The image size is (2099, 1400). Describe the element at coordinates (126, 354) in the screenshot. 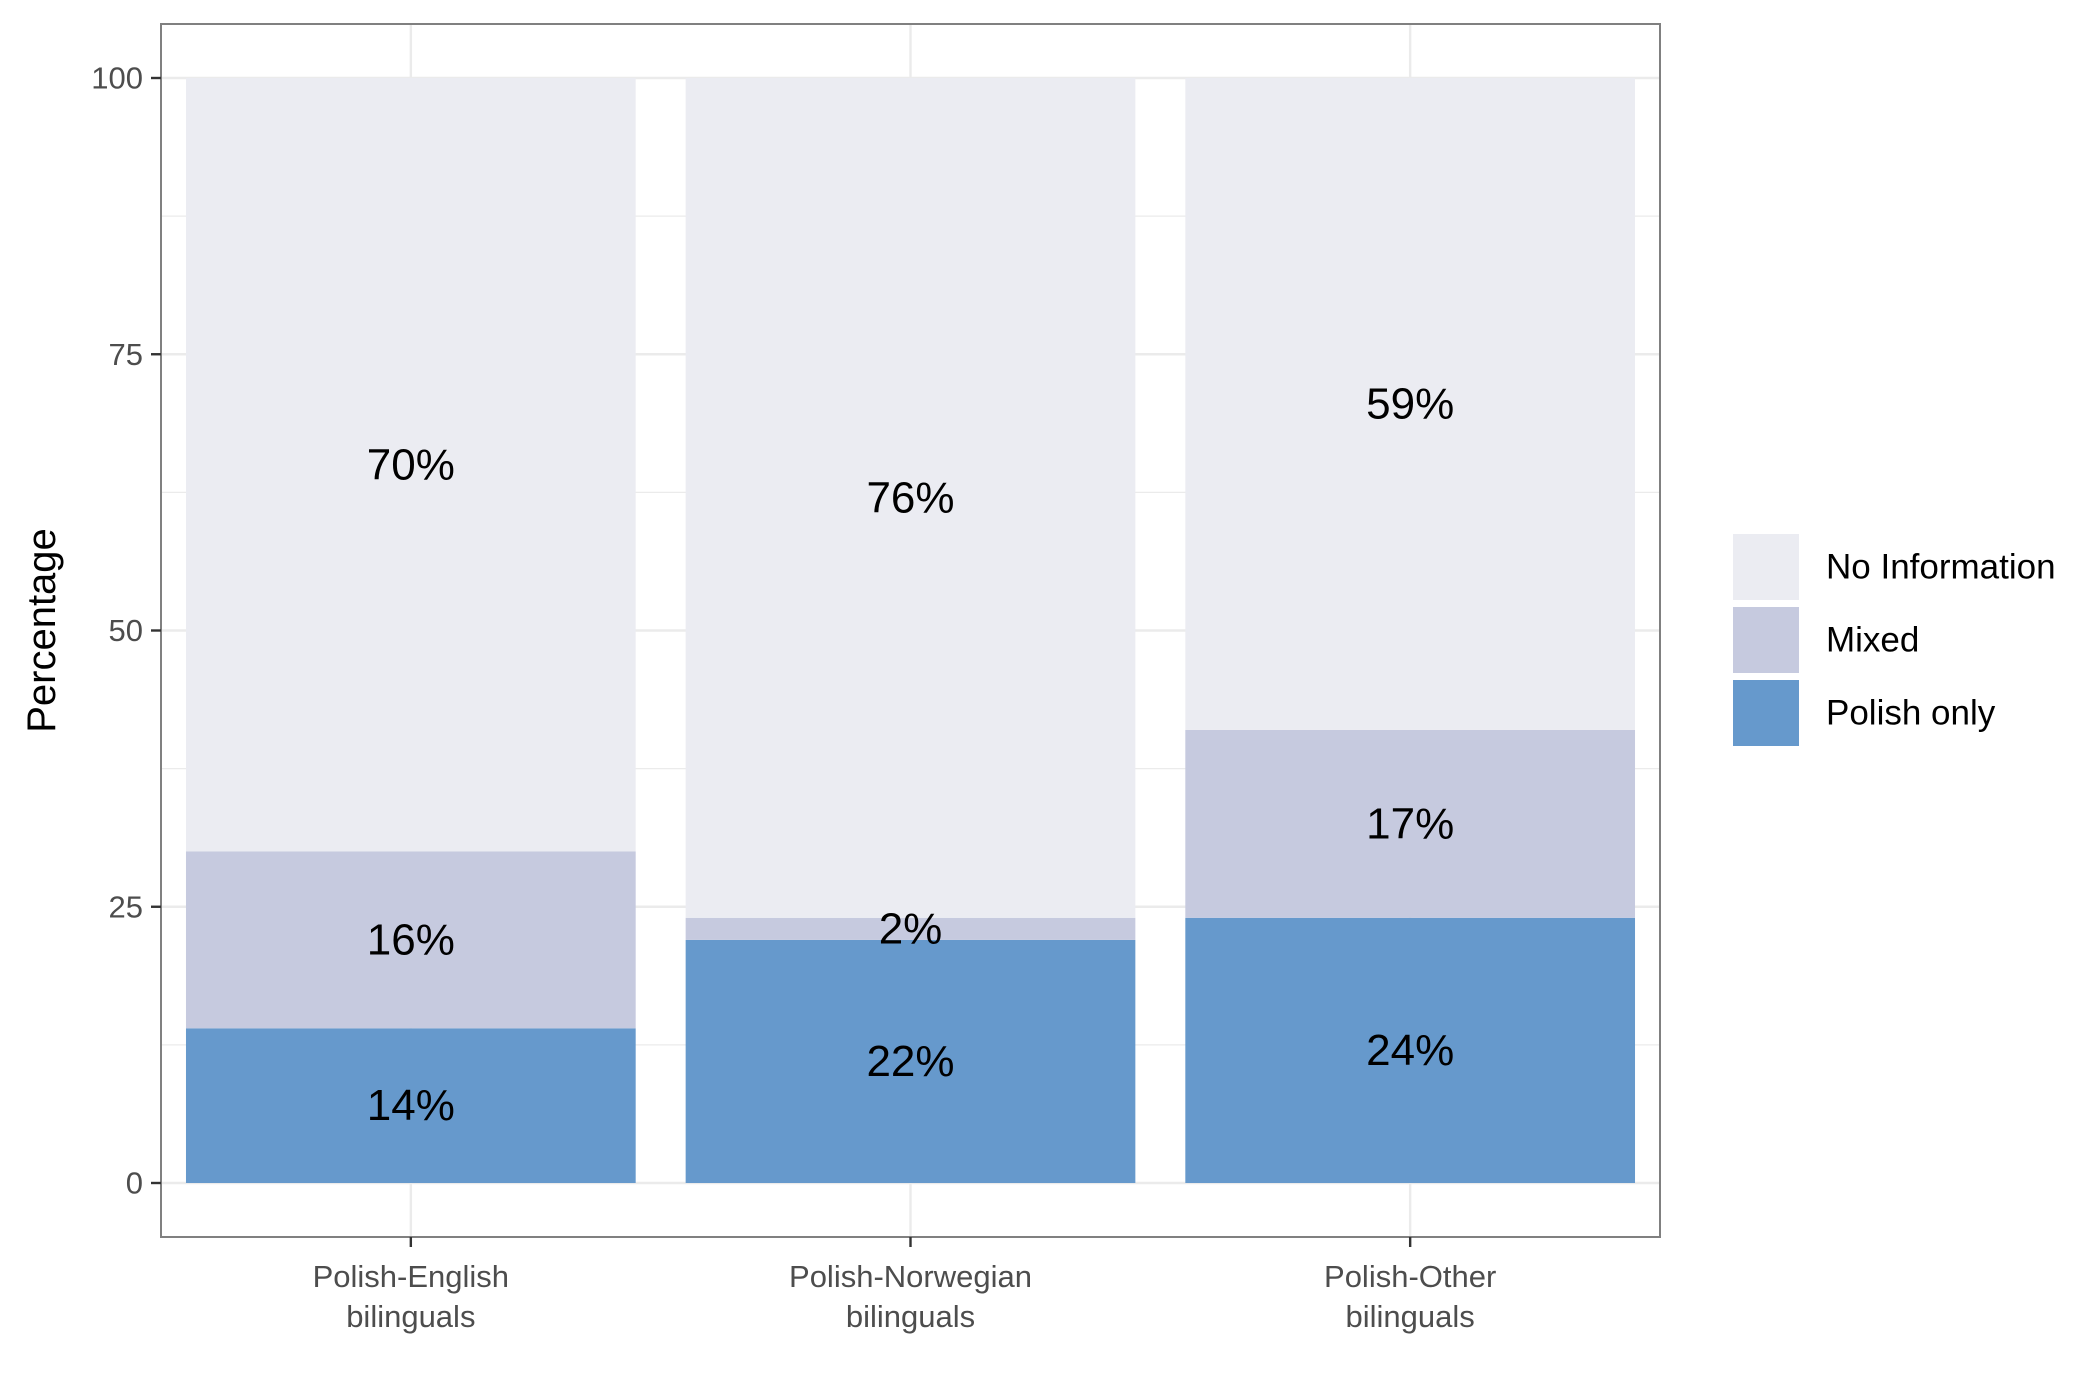

I see `y-tick-label: 75` at that location.